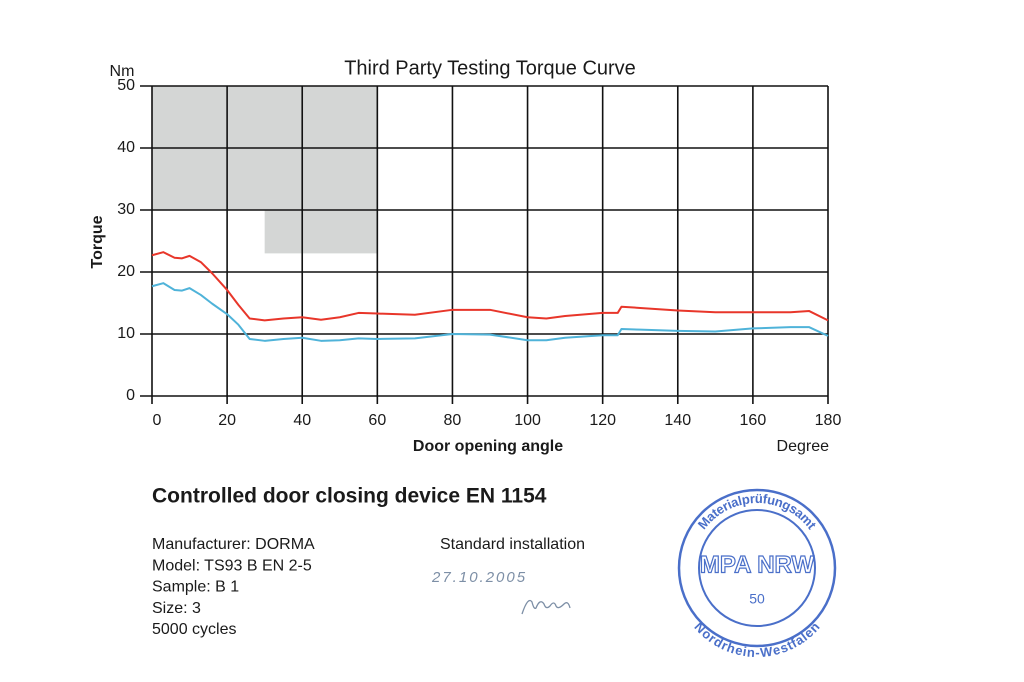  I want to click on x-tick-label: 100, so click(527, 420).